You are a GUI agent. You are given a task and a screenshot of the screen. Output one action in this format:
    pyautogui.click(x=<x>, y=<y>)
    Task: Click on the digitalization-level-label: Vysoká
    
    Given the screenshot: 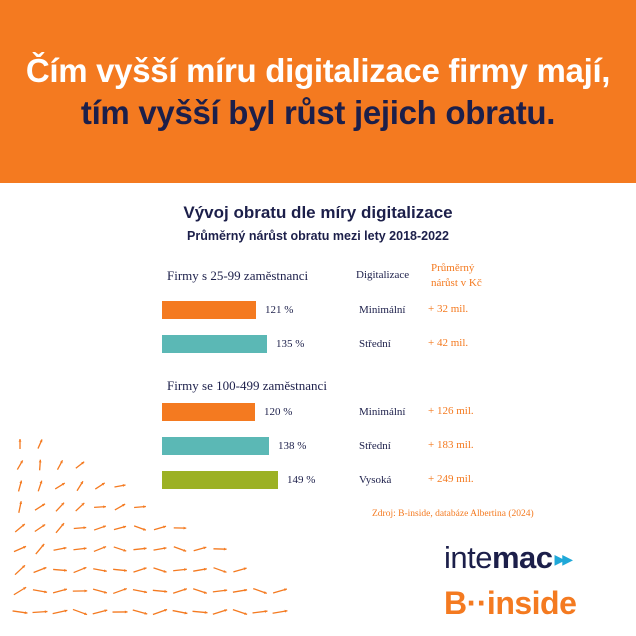 What is the action you would take?
    pyautogui.click(x=375, y=480)
    